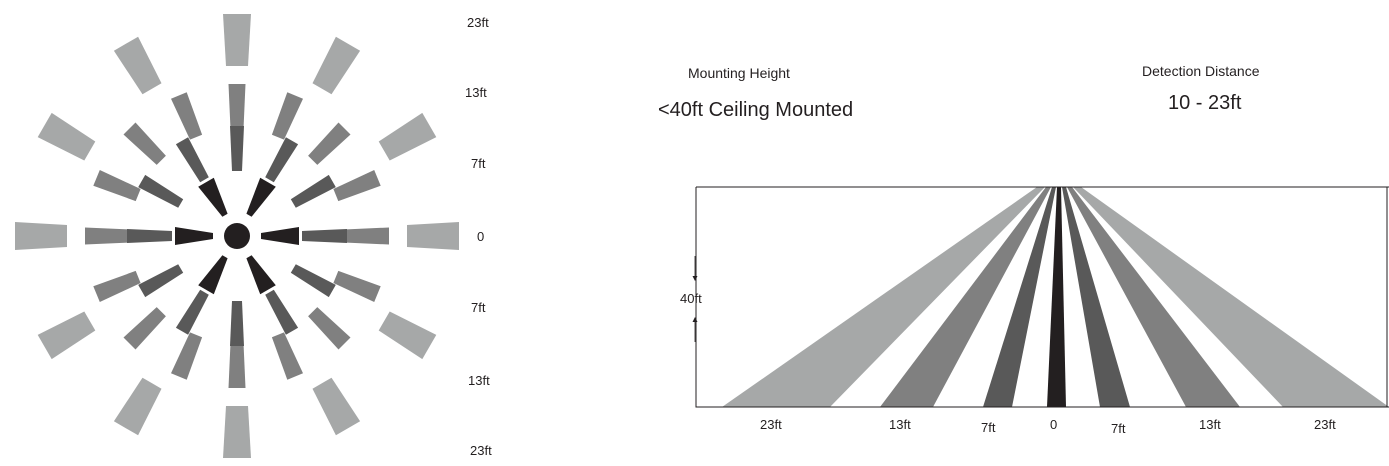 The height and width of the screenshot is (466, 1389). I want to click on floor-label-left-13ft: 13ft, so click(900, 424).